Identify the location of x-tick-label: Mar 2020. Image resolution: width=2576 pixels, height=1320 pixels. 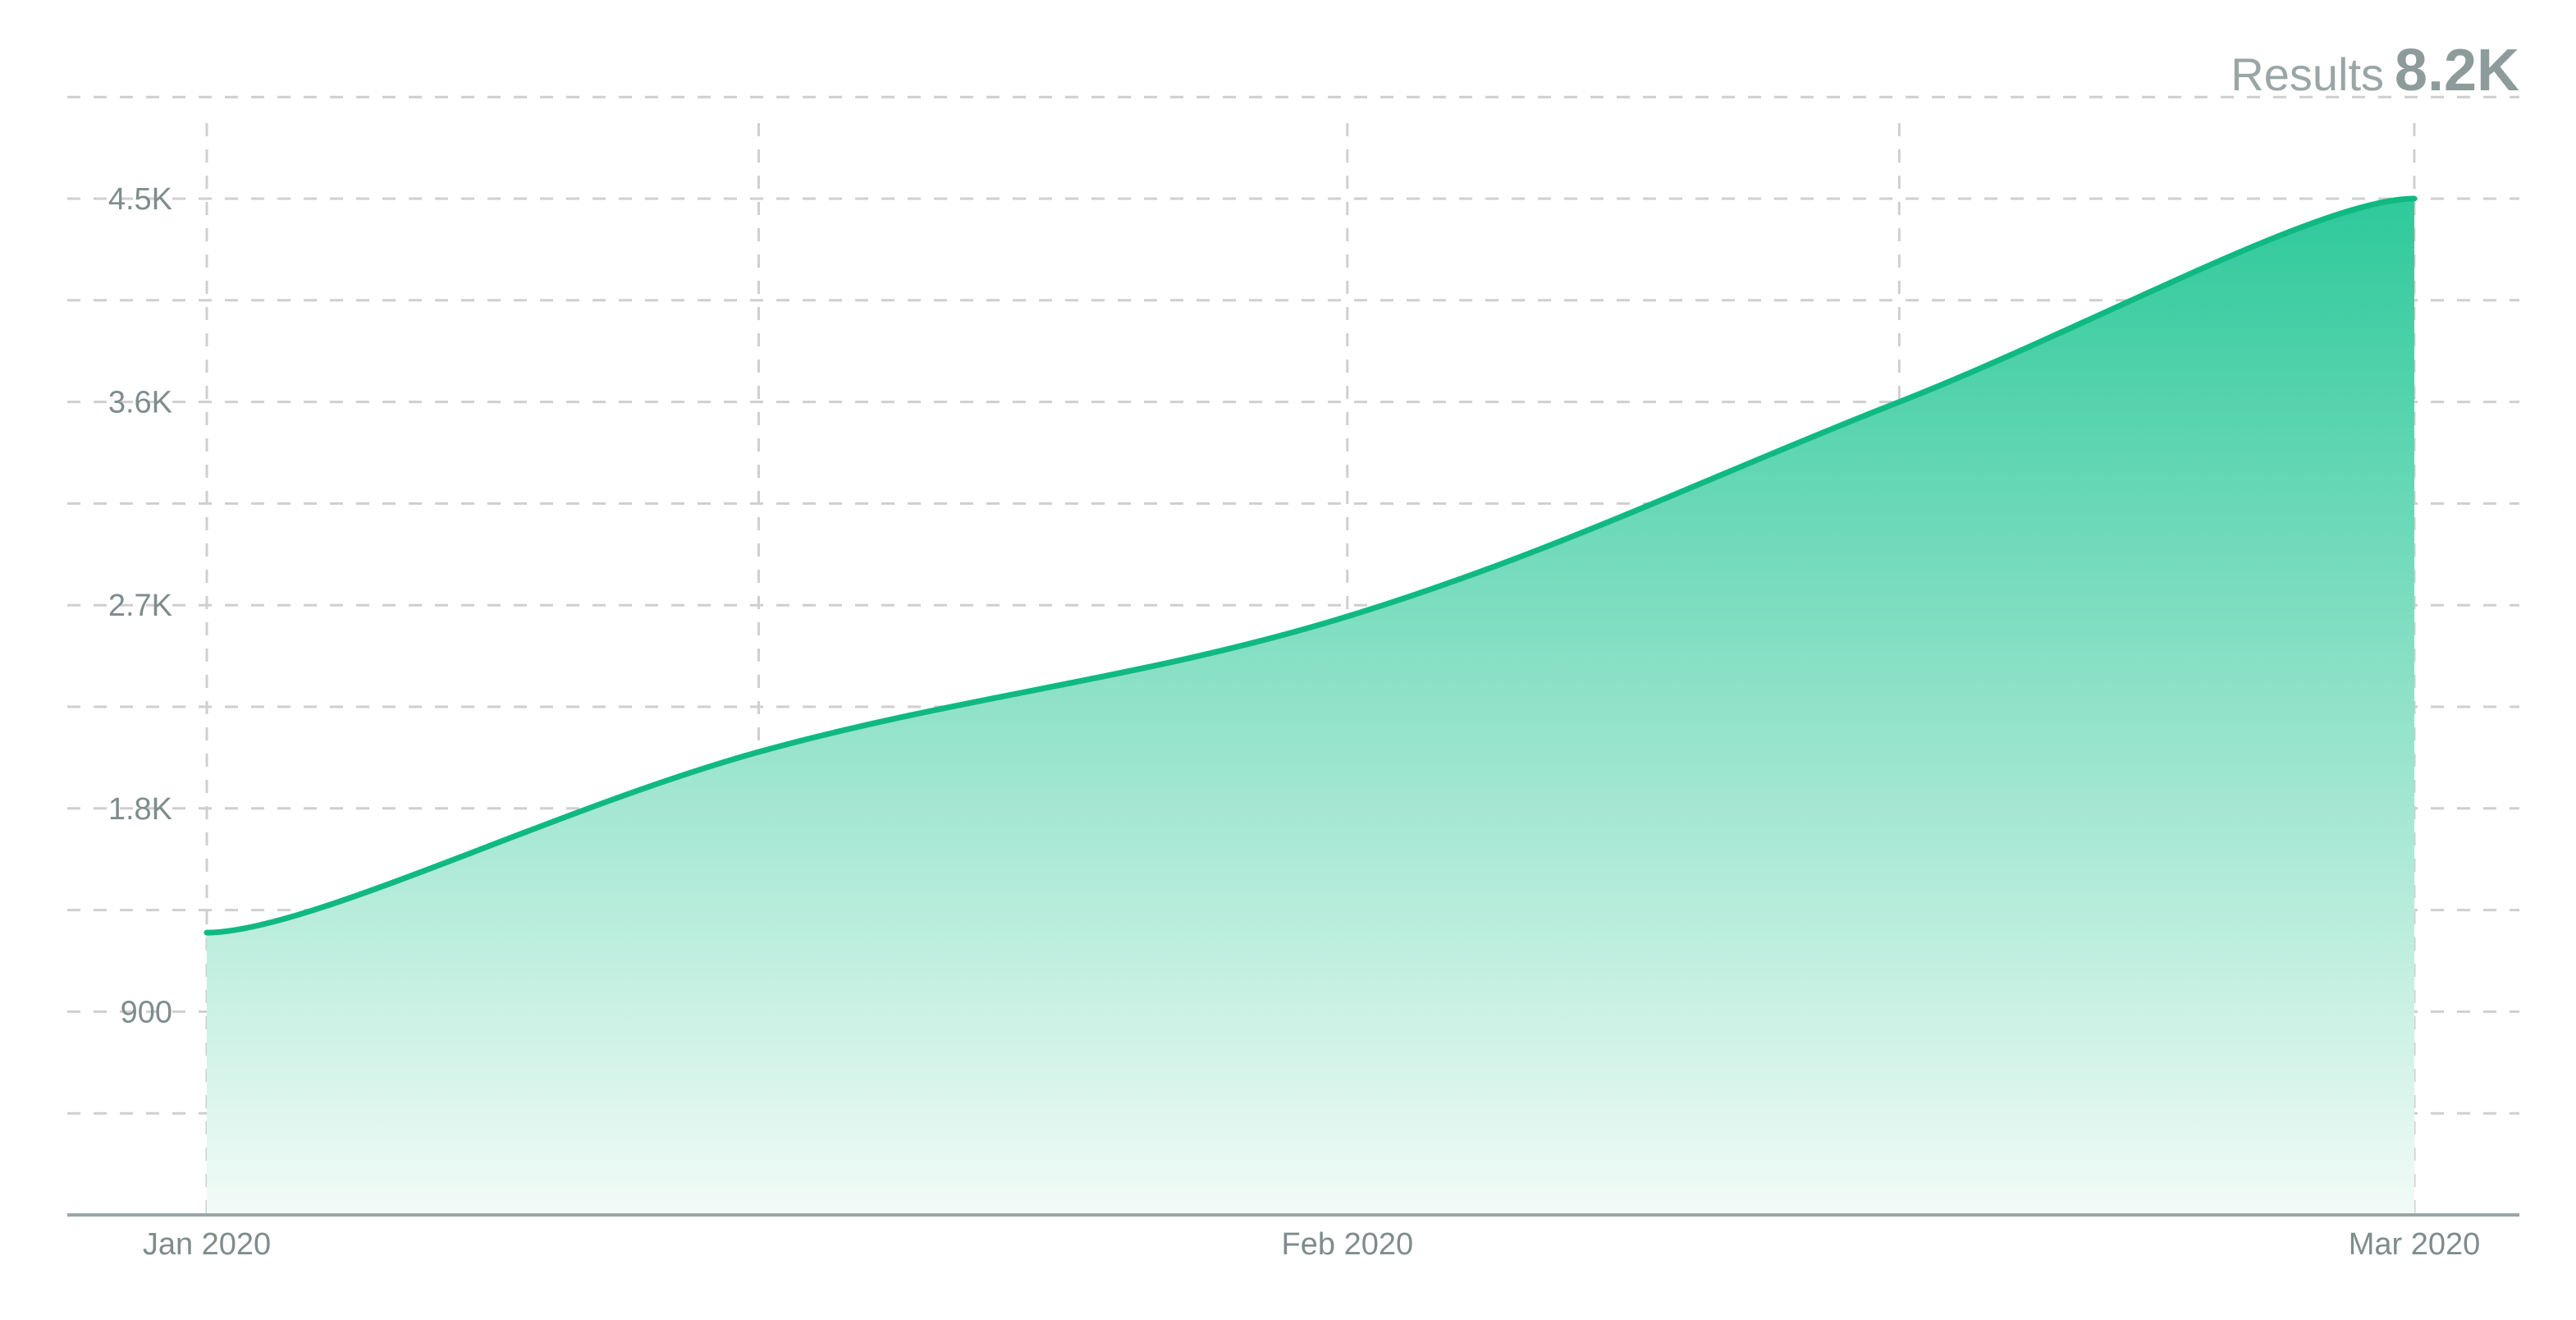
(2415, 1245).